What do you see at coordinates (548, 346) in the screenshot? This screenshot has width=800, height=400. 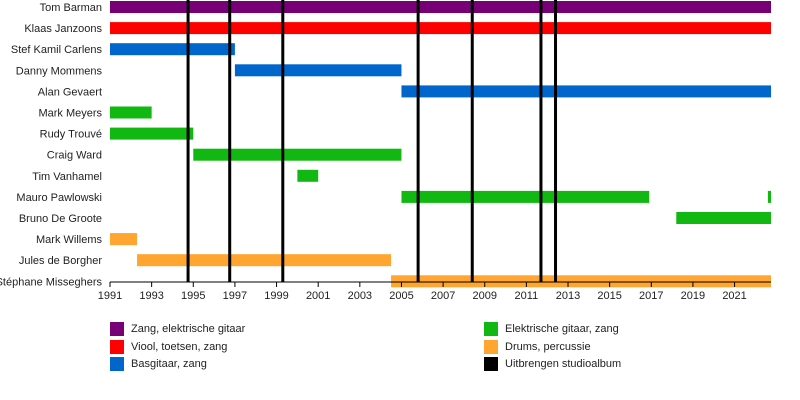 I see `legend-label: Drums, percussie` at bounding box center [548, 346].